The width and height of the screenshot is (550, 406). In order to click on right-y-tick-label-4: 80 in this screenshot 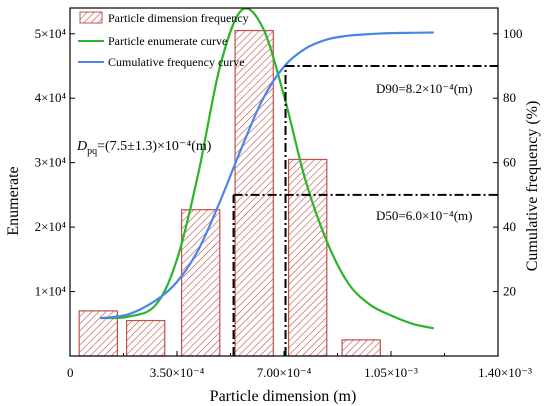, I will do `click(509, 97)`.